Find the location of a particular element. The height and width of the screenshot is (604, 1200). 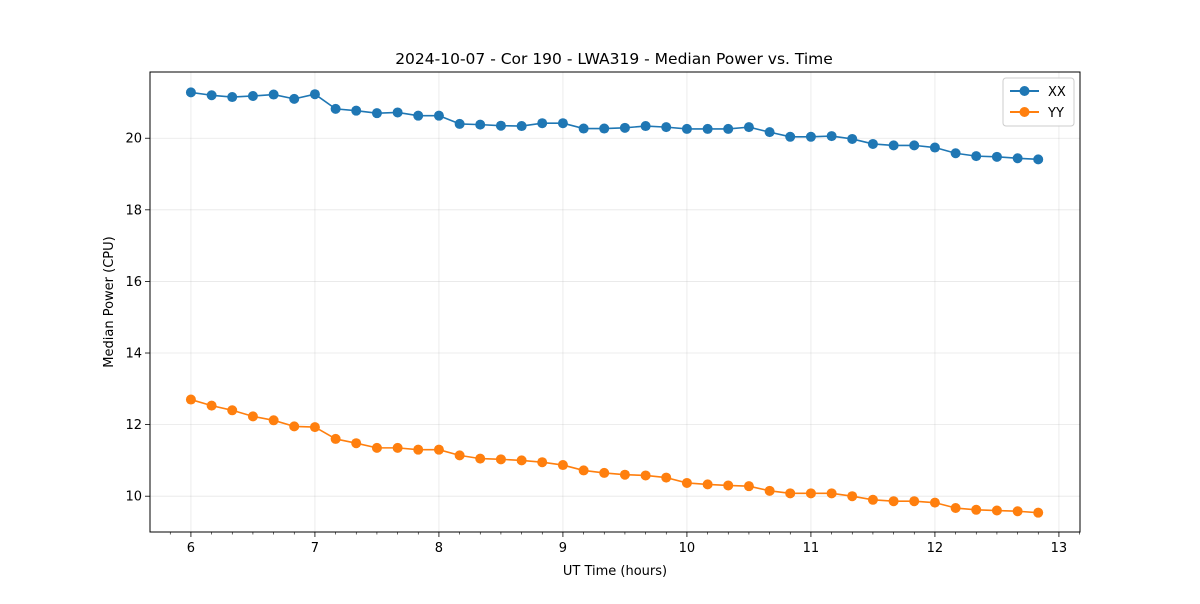

x-tick-label: 10 is located at coordinates (687, 548).